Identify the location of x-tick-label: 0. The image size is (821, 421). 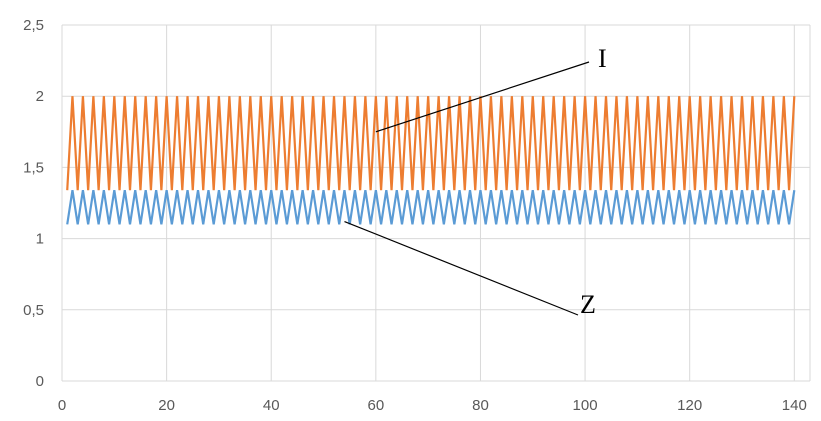
(62, 405).